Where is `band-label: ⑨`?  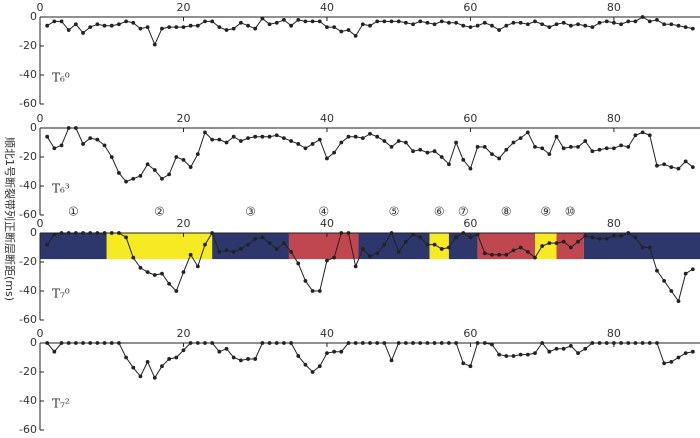 band-label: ⑨ is located at coordinates (545, 212).